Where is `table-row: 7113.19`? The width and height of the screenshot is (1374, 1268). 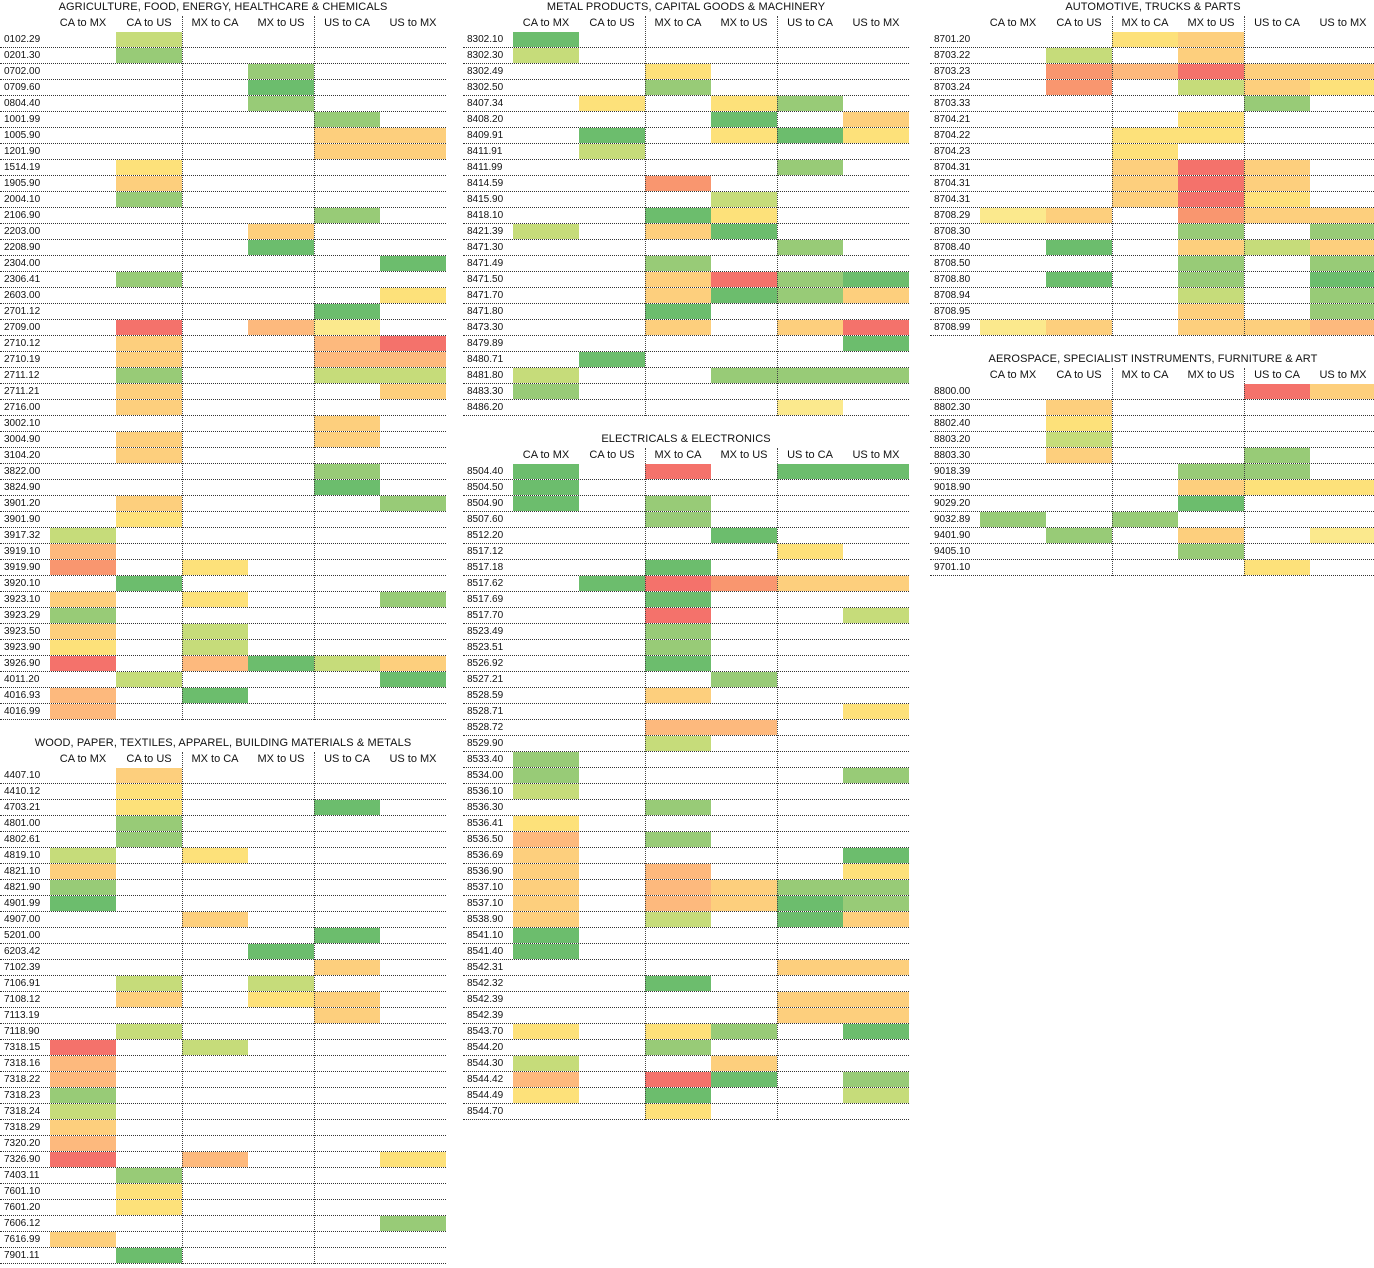 table-row: 7113.19 is located at coordinates (223, 1016).